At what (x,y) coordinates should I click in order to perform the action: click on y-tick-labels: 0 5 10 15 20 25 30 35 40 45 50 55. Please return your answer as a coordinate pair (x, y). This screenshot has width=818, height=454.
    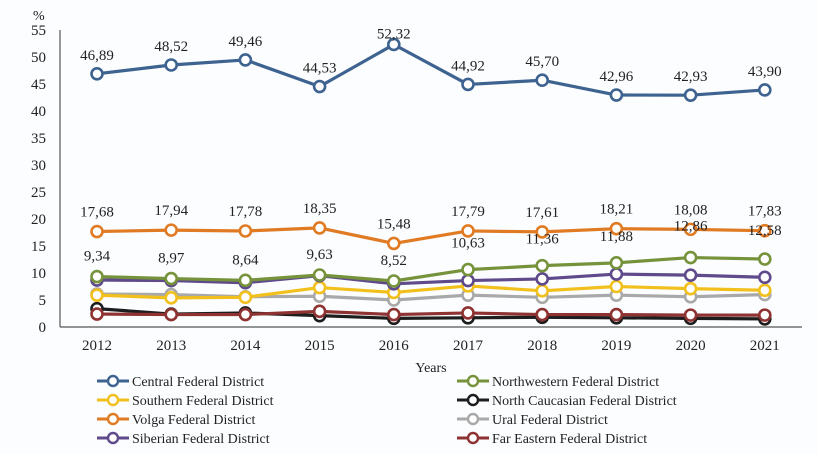
    Looking at the image, I should click on (38, 179).